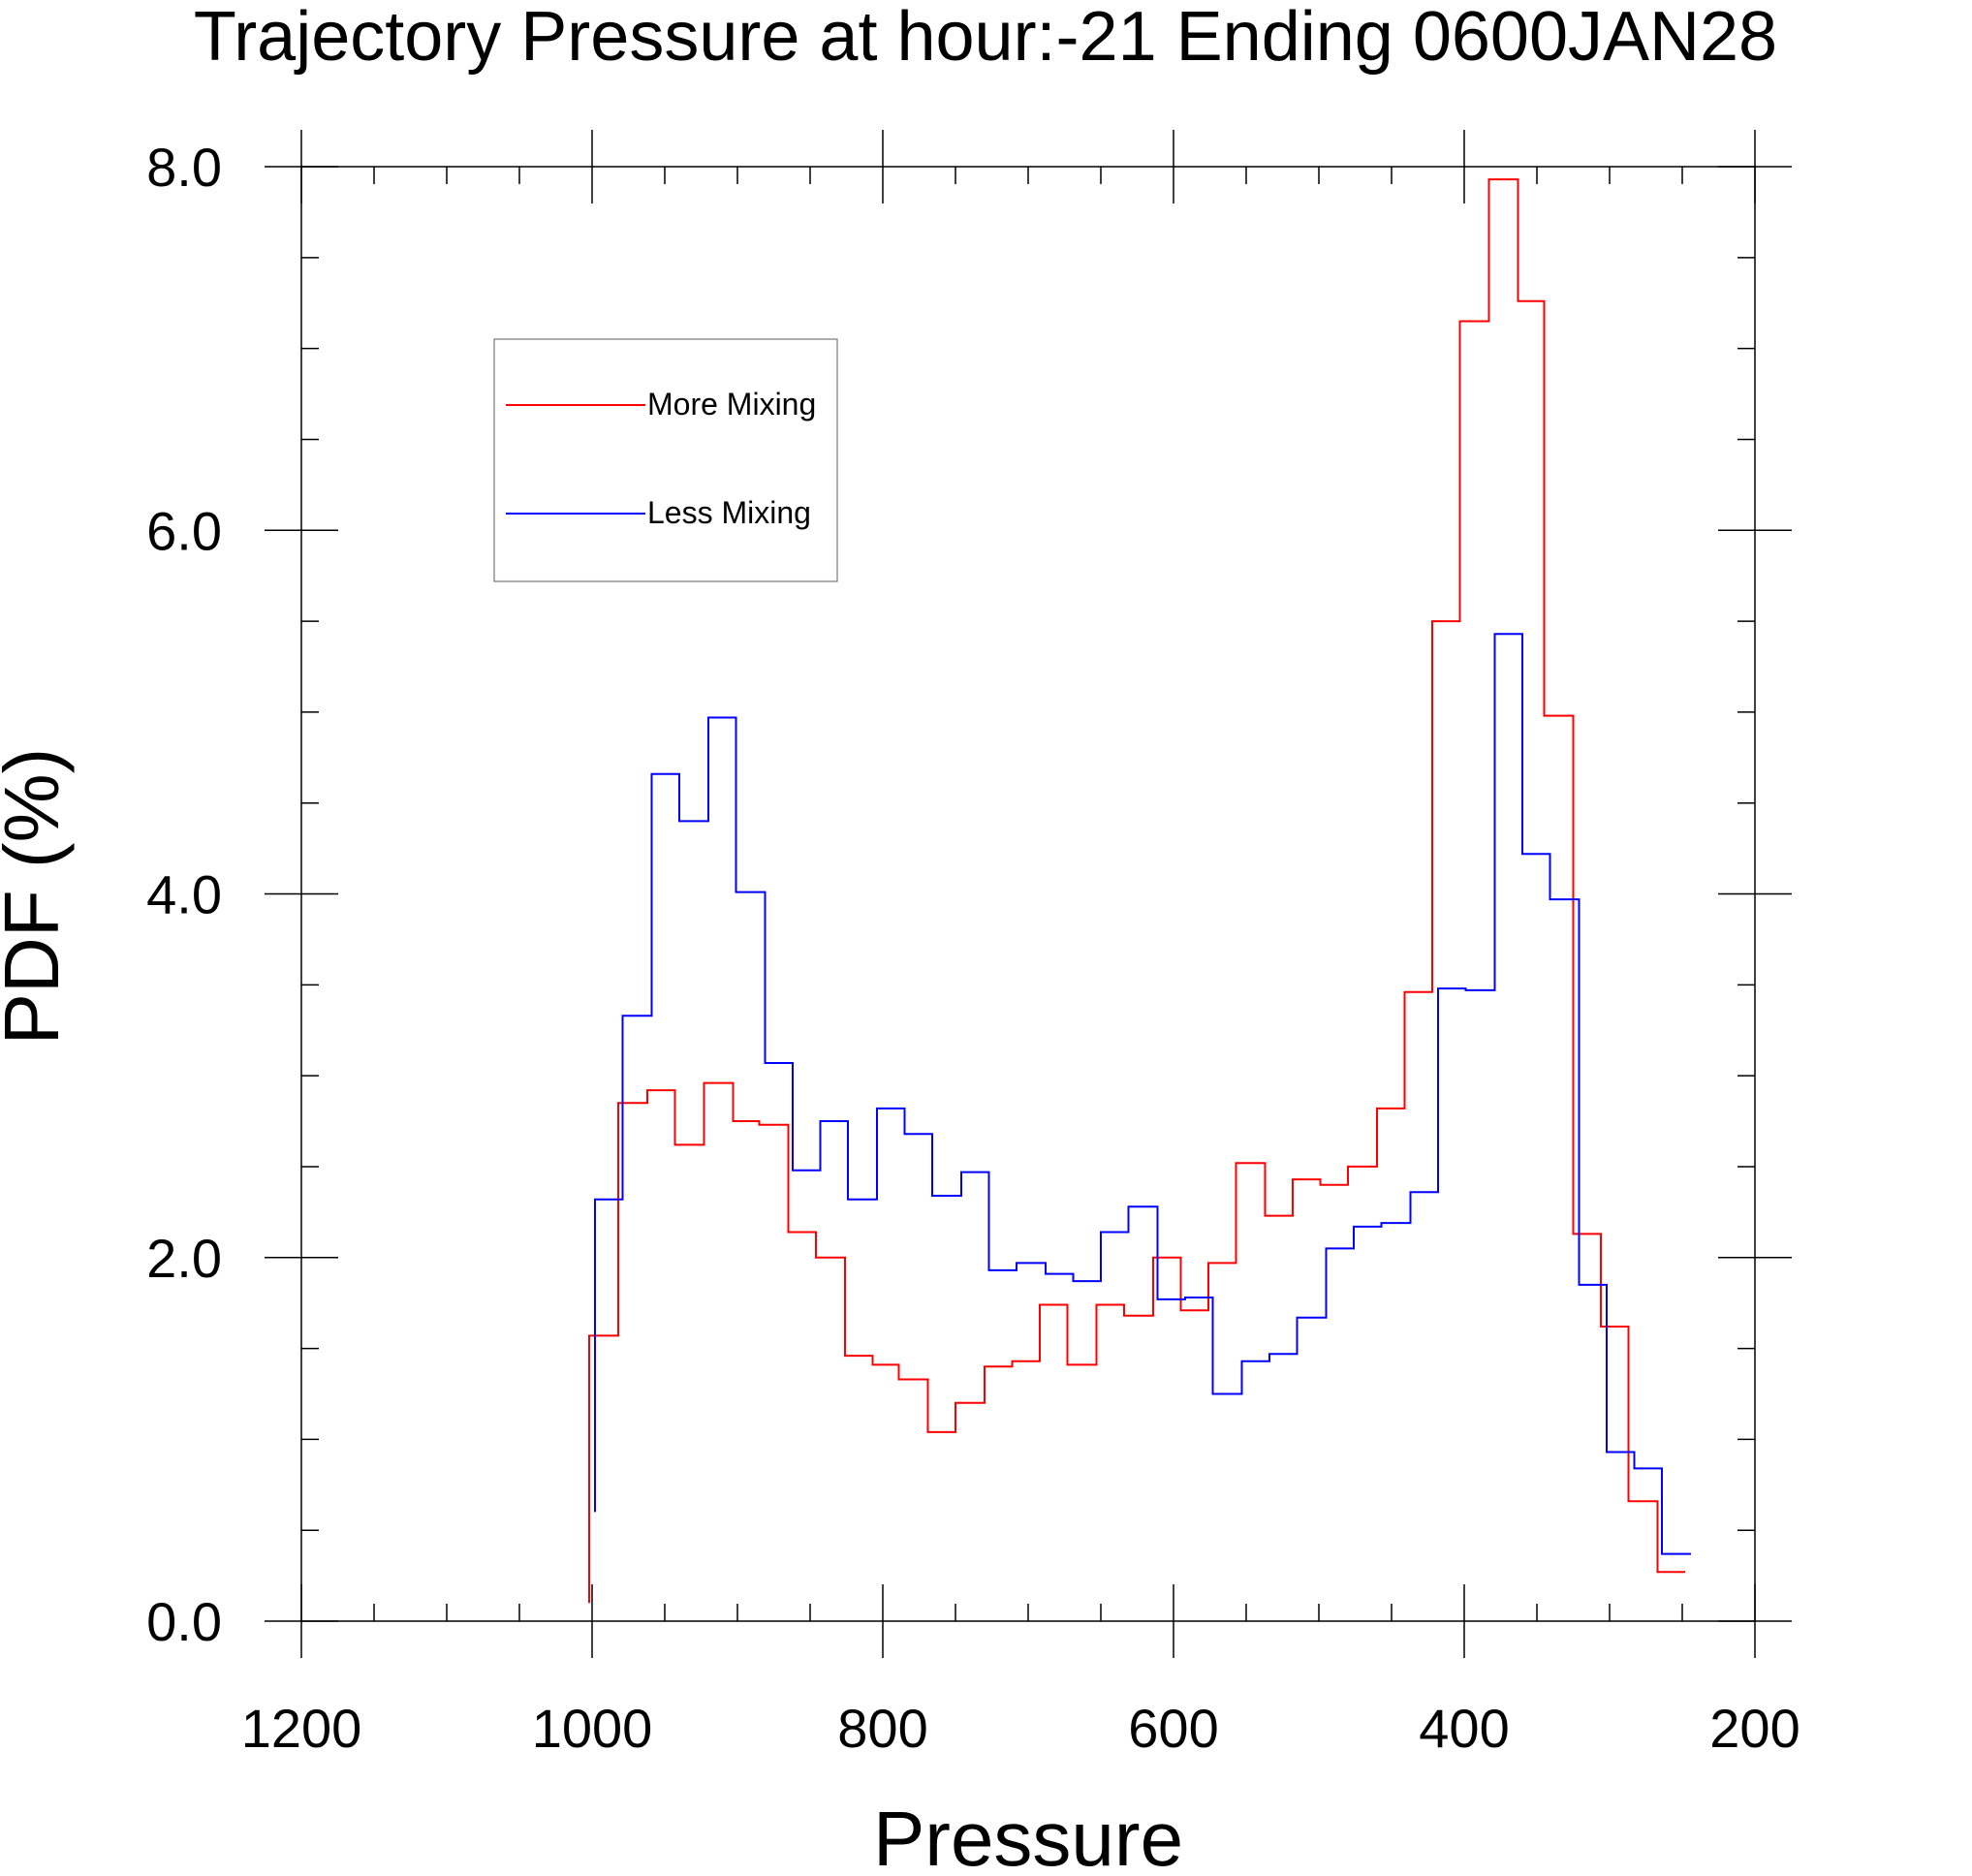 The image size is (1972, 1876). What do you see at coordinates (184, 530) in the screenshot?
I see `y-tick-label: 6.0` at bounding box center [184, 530].